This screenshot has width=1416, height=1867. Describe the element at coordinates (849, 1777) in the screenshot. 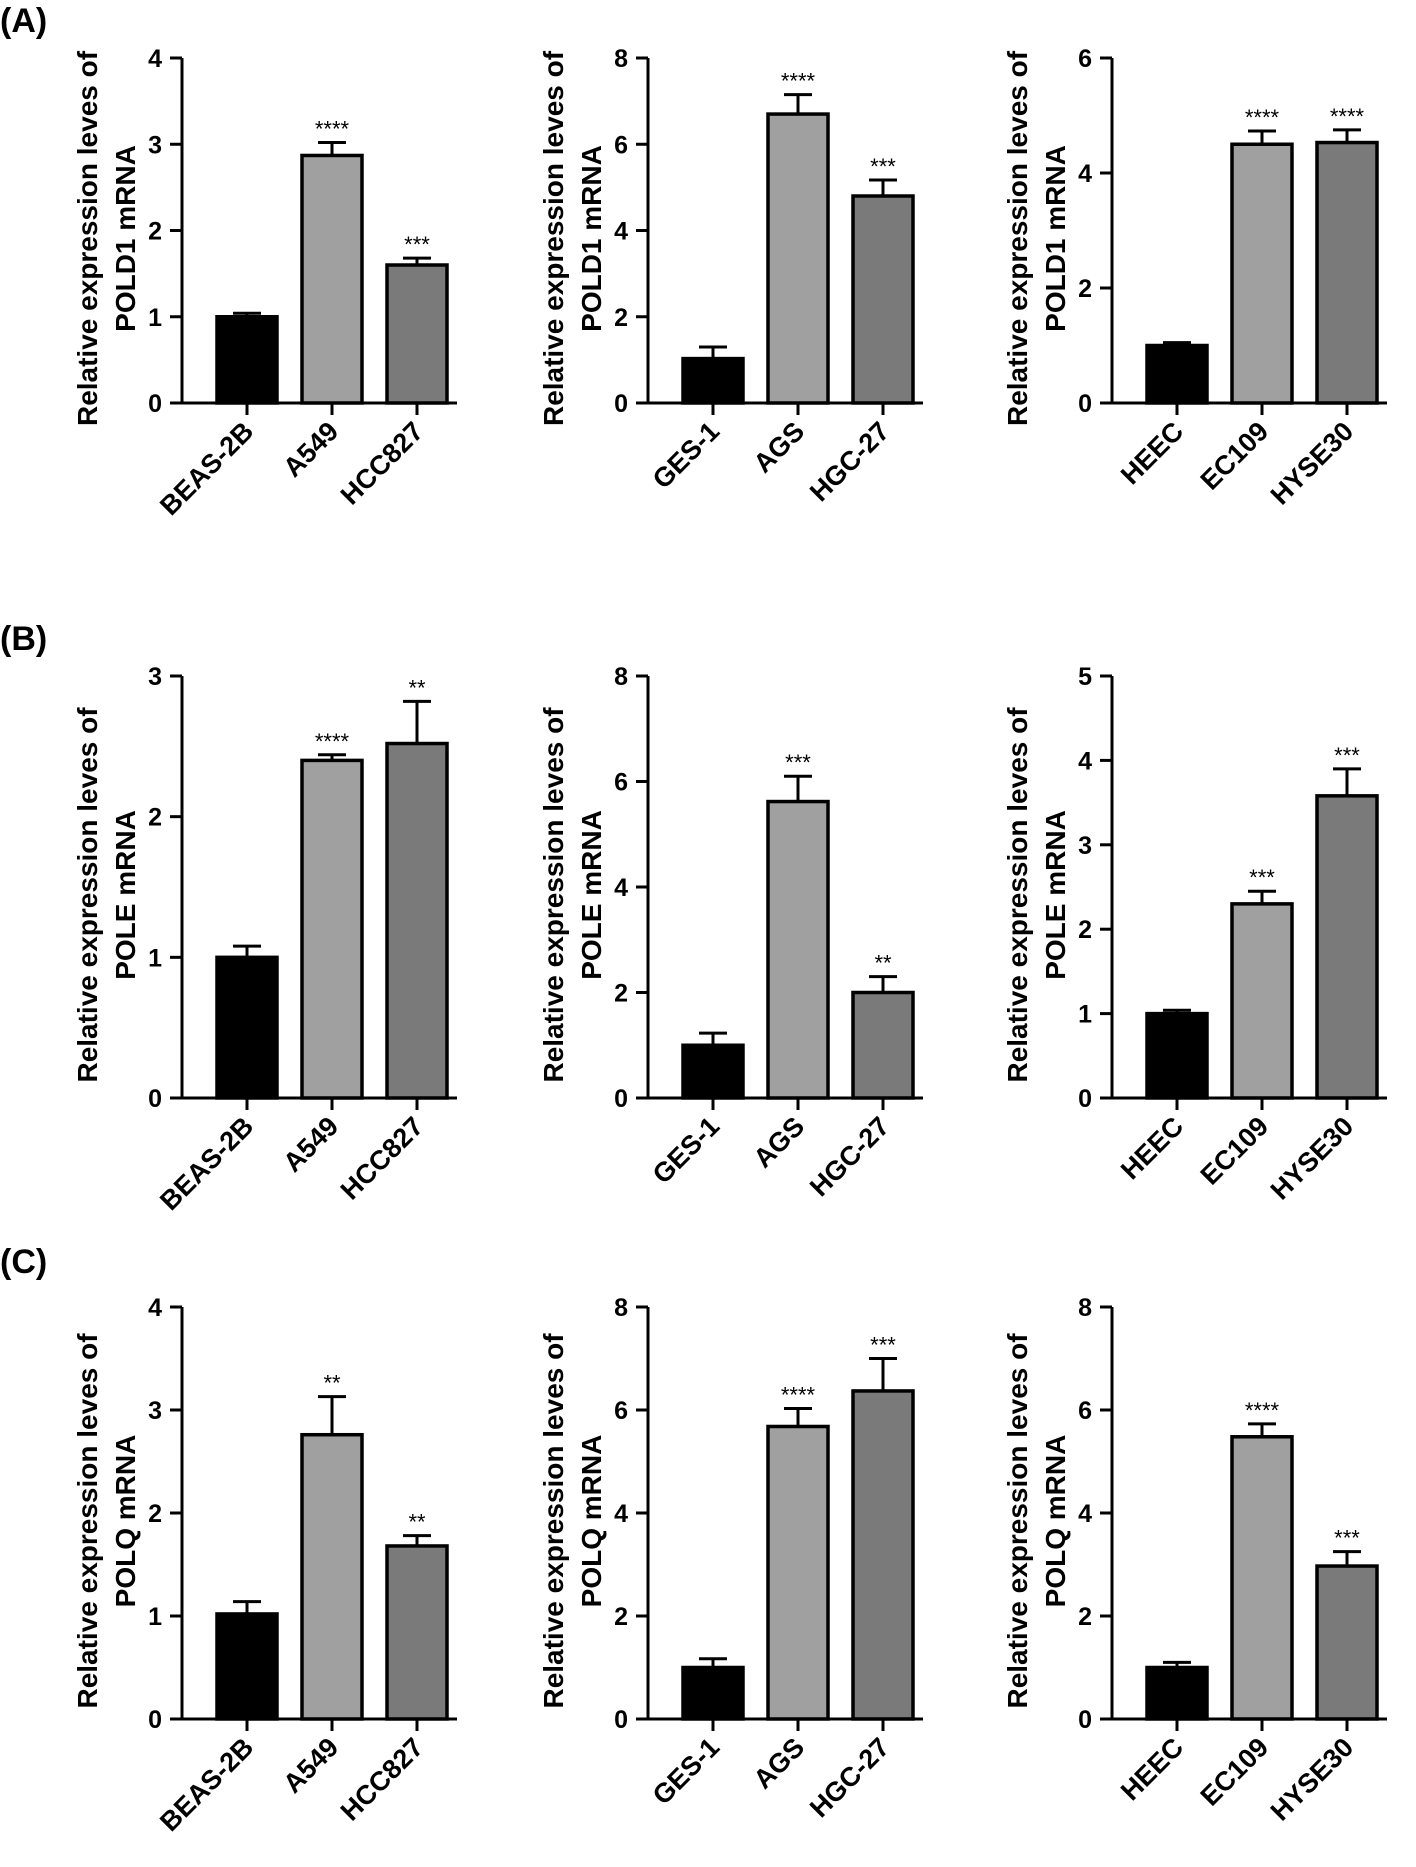

I see `x-category-label: HGC-27` at that location.